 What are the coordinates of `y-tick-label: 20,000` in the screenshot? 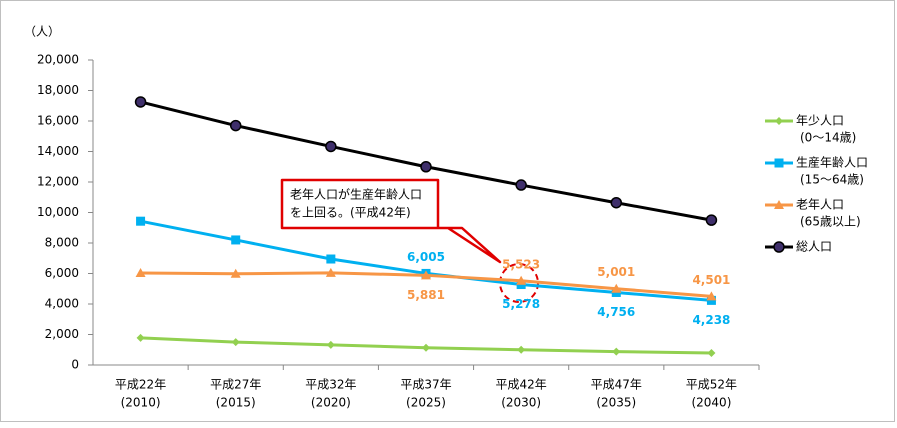 It's located at (58, 60).